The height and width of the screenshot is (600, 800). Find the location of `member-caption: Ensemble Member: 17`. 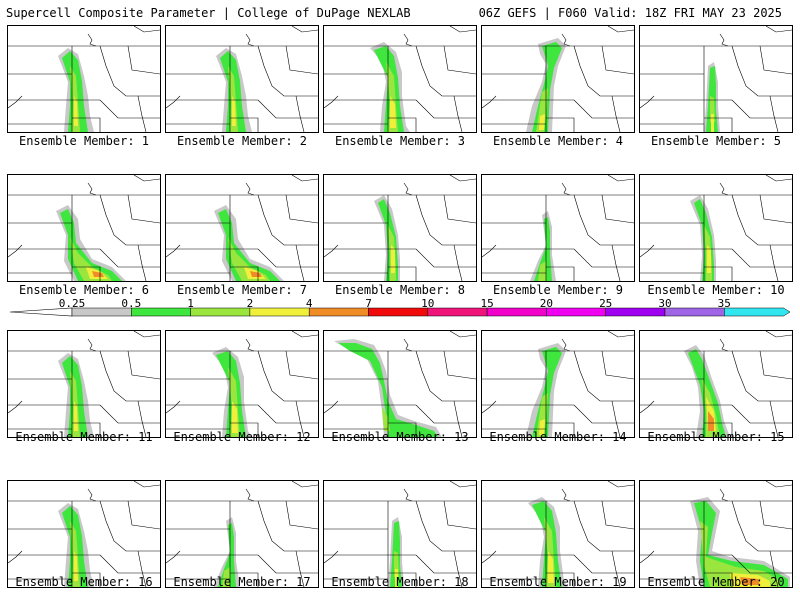

member-caption: Ensemble Member: 17 is located at coordinates (242, 582).